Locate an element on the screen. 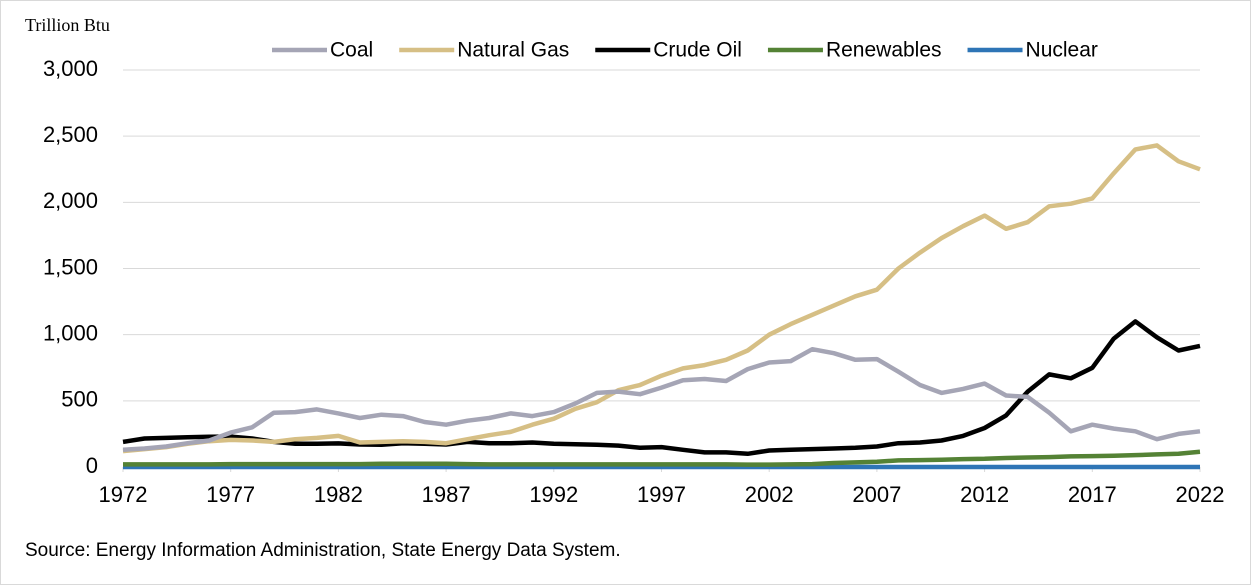 This screenshot has height=585, width=1251. y-tick-label: 1,500 is located at coordinates (70, 266).